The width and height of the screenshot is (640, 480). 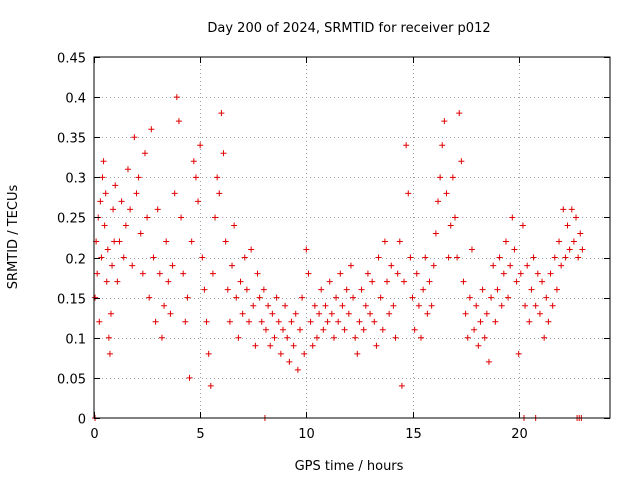 What do you see at coordinates (349, 466) in the screenshot?
I see `x-axis-label: GPS time / hours` at bounding box center [349, 466].